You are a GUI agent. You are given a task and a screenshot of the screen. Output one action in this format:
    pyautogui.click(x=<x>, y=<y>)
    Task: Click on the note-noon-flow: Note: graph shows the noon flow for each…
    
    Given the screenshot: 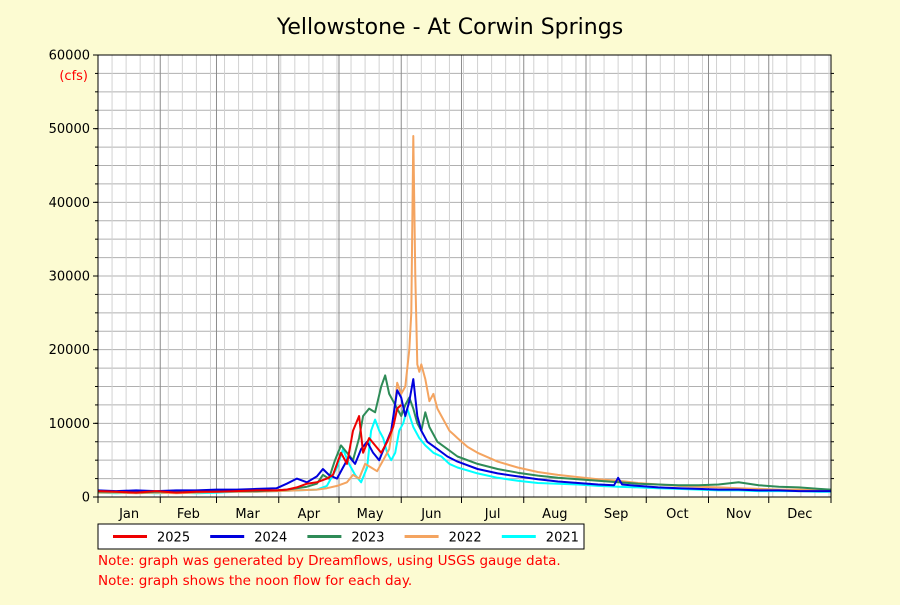 What is the action you would take?
    pyautogui.click(x=255, y=581)
    